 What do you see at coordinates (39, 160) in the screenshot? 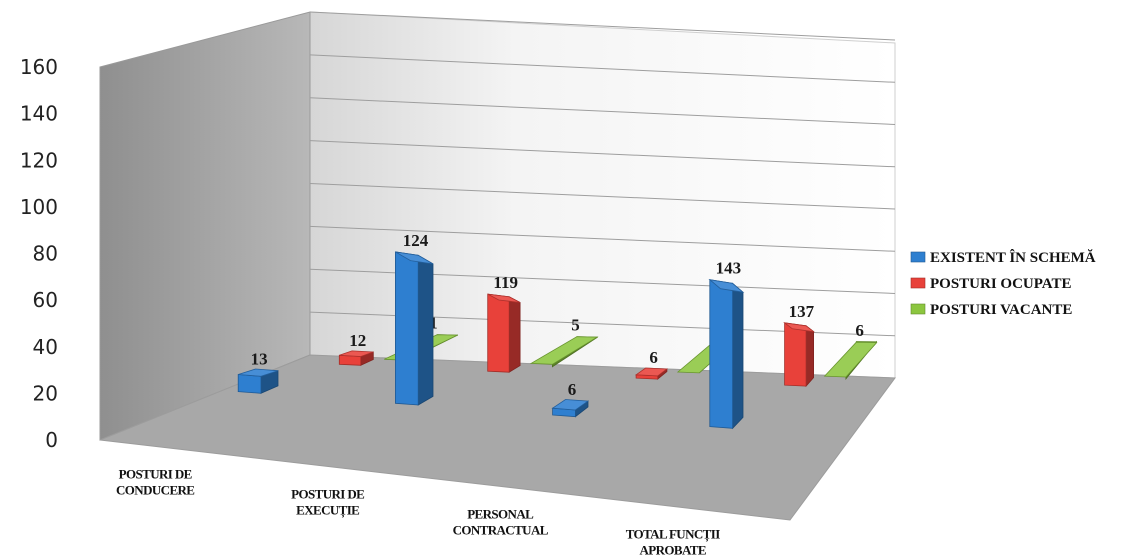
I see `y-tick-label: 120` at bounding box center [39, 160].